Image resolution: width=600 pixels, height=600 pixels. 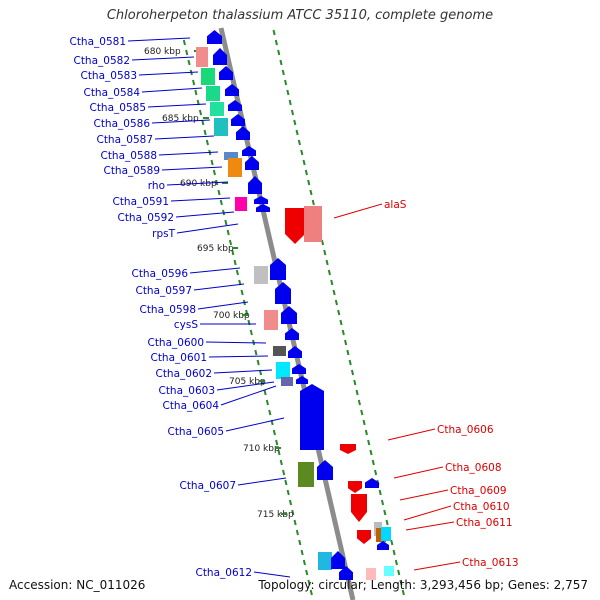 What do you see at coordinates (156, 186) in the screenshot?
I see `forward-gene-label: rho` at bounding box center [156, 186].